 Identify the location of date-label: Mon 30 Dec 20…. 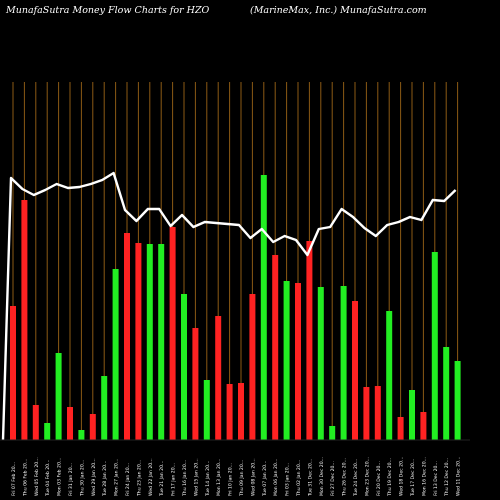
(322, 476).